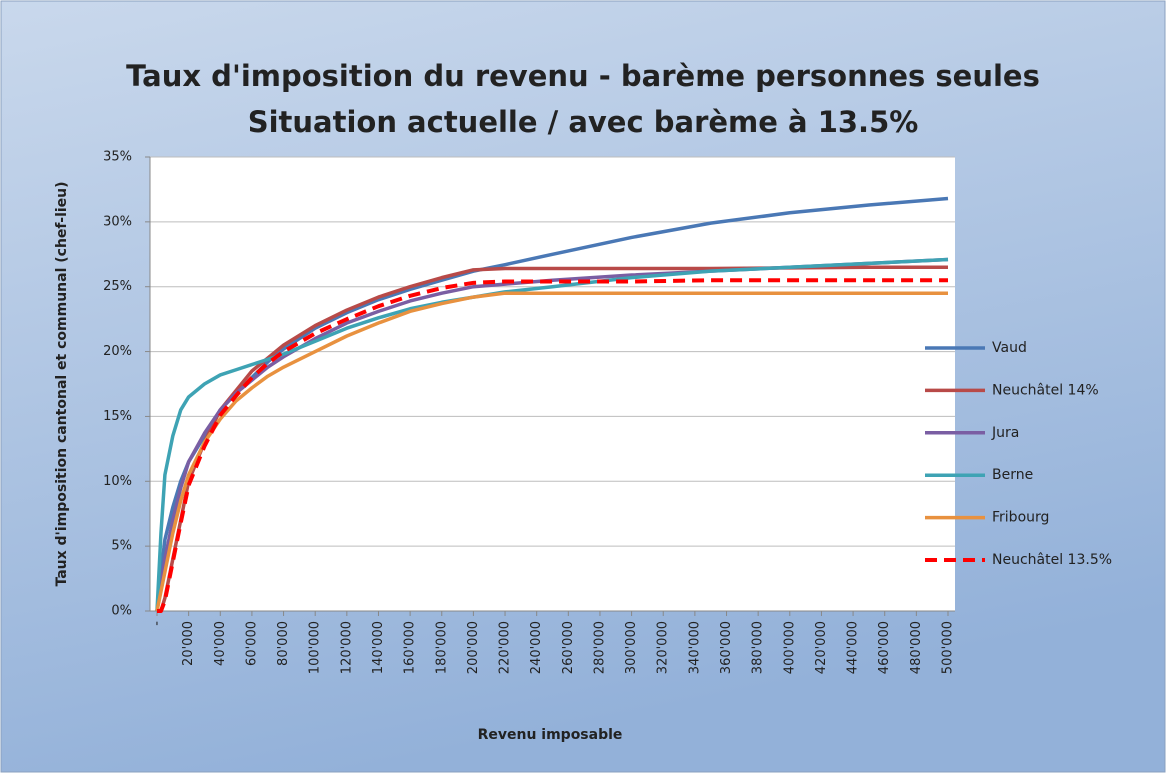 This screenshot has height=773, width=1166. Describe the element at coordinates (758, 647) in the screenshot. I see `x-tick-label: 380'000` at that location.